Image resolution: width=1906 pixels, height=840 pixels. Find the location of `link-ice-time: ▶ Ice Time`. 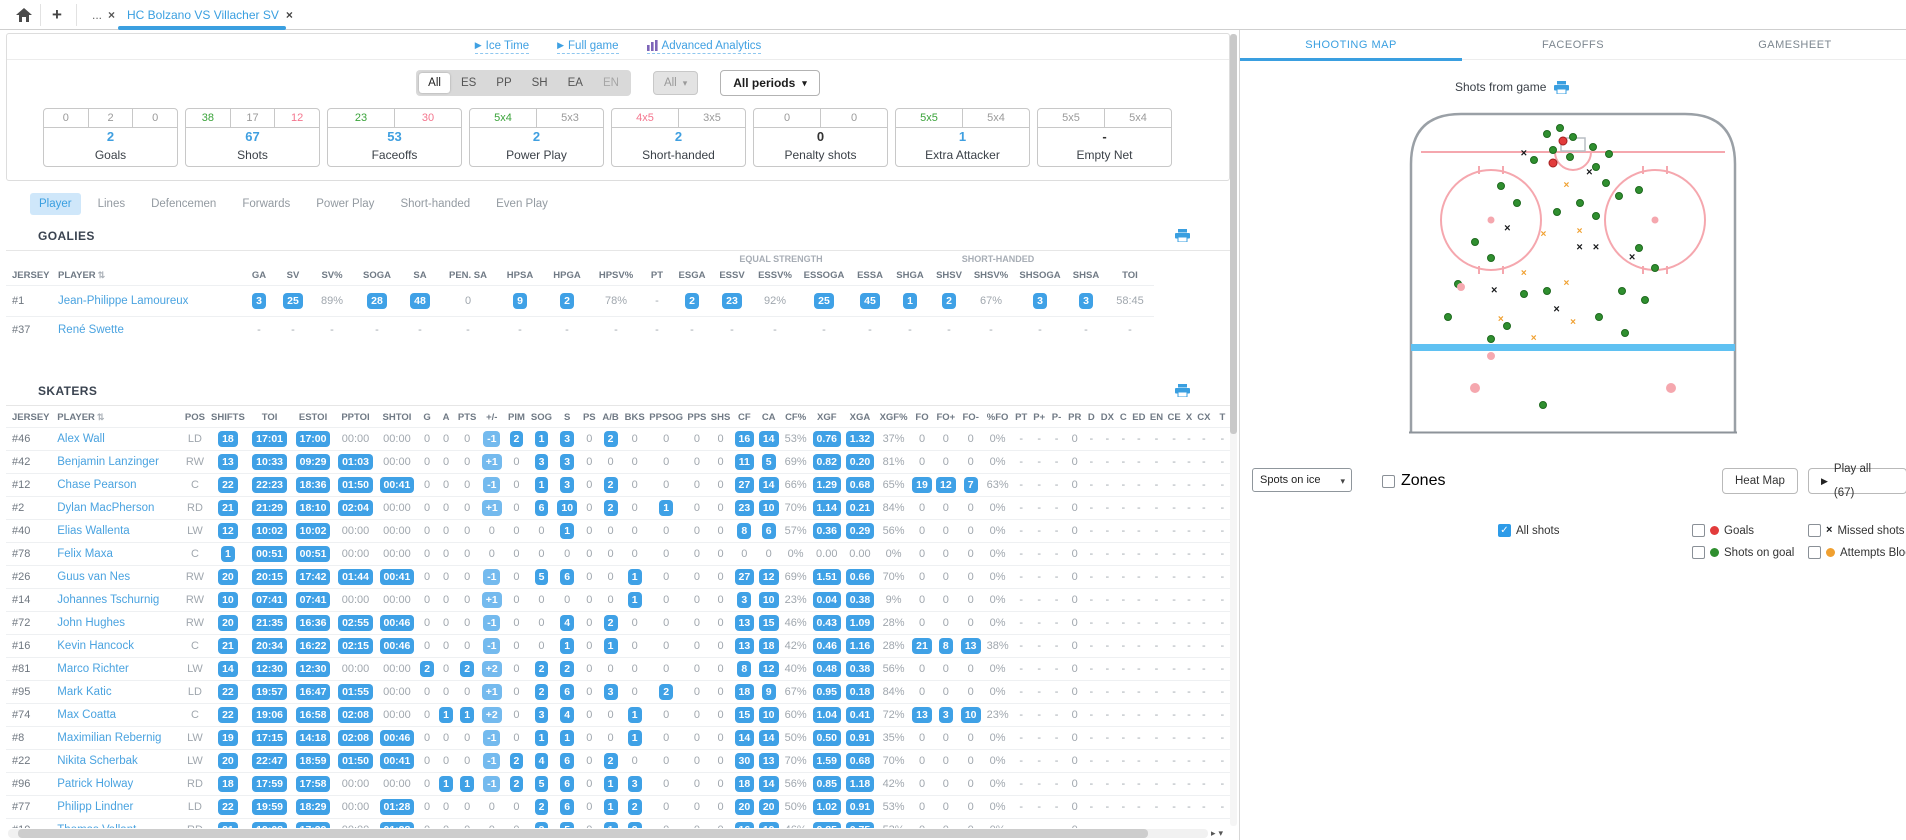

link-ice-time: ▶ Ice Time is located at coordinates (502, 47).